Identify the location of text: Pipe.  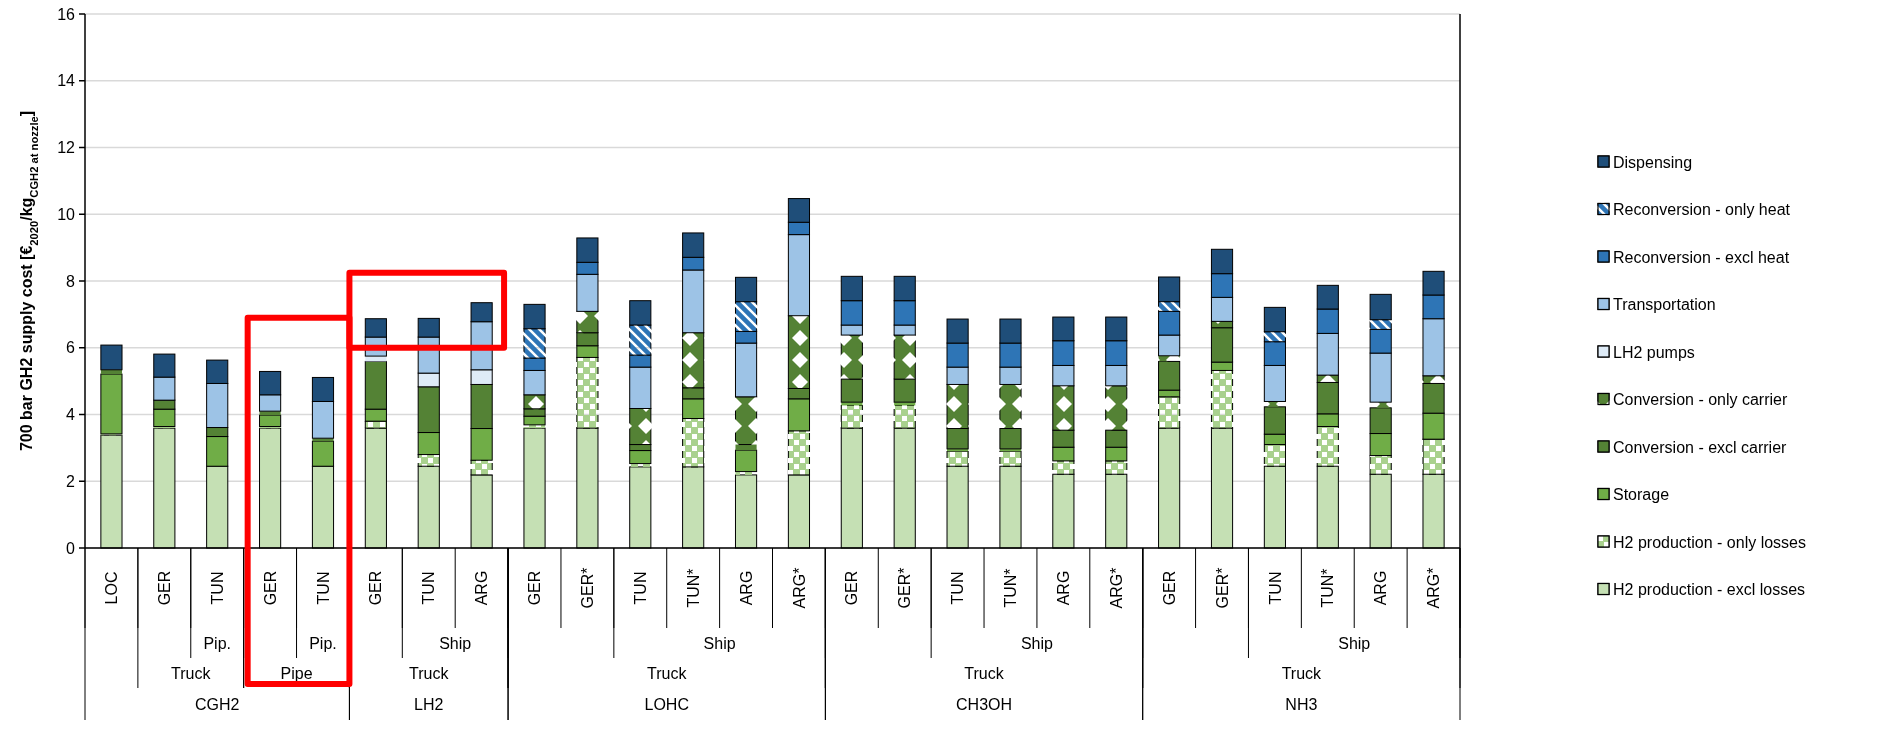
(296, 673).